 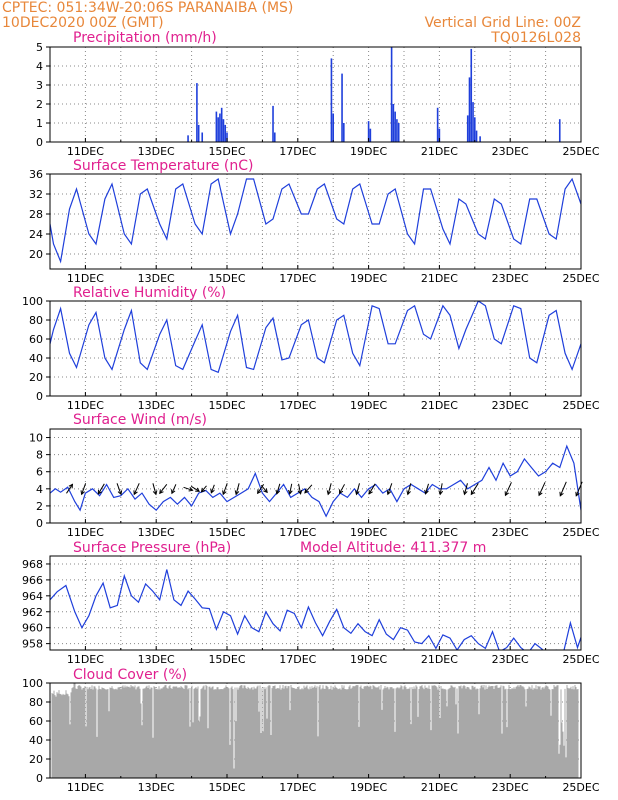 I want to click on header-line2-left: 10DEC2020 00Z (GMT), so click(x=83, y=23).